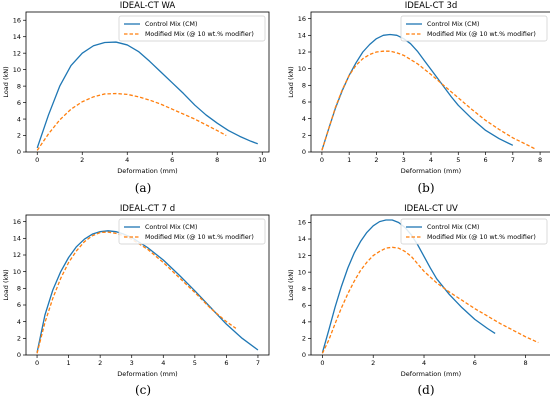 Image resolution: width=550 pixels, height=404 pixels. I want to click on chart-title: IDEAL-CT 7 d, so click(147, 209).